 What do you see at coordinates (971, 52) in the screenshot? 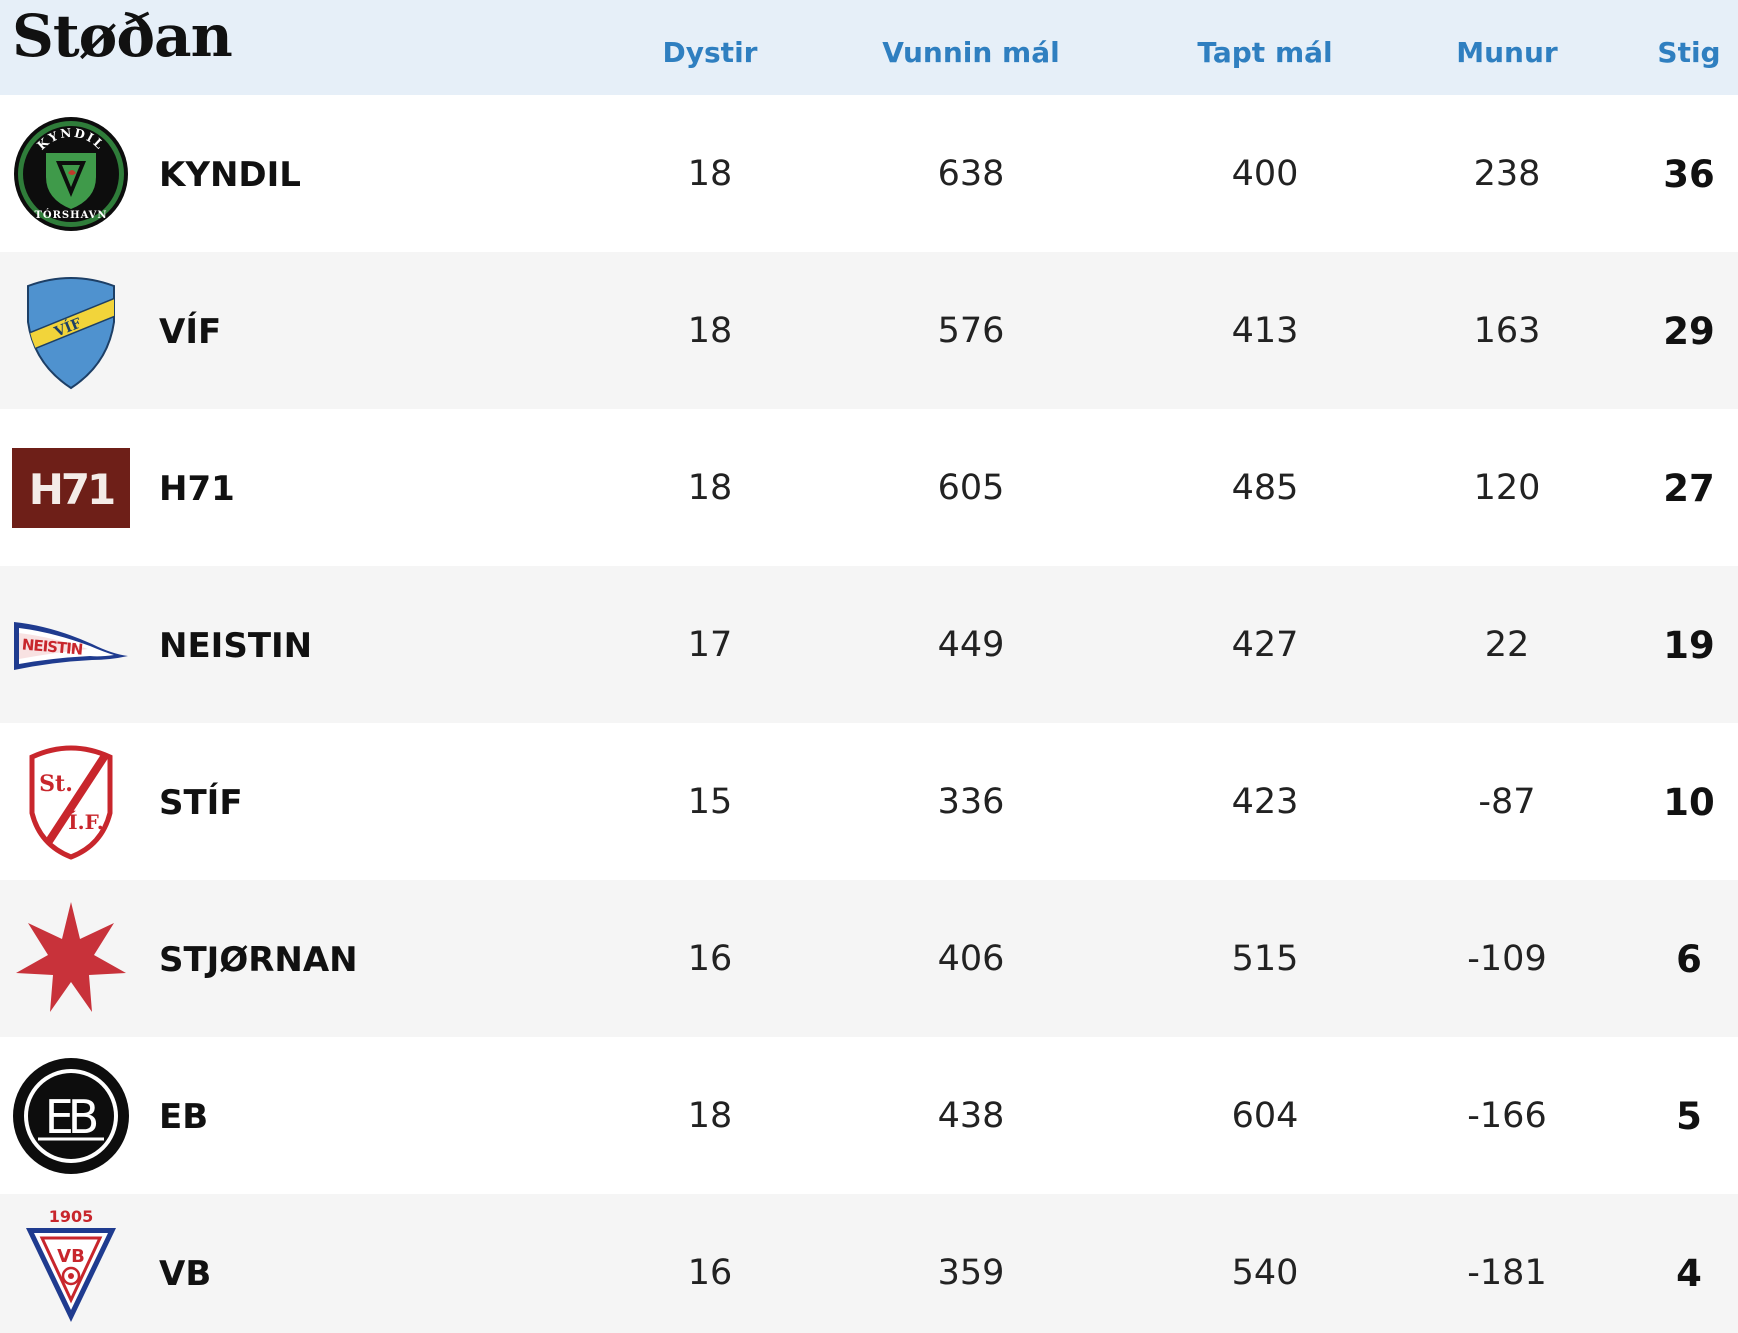
I see `column-header-won: Vunnin mál` at bounding box center [971, 52].